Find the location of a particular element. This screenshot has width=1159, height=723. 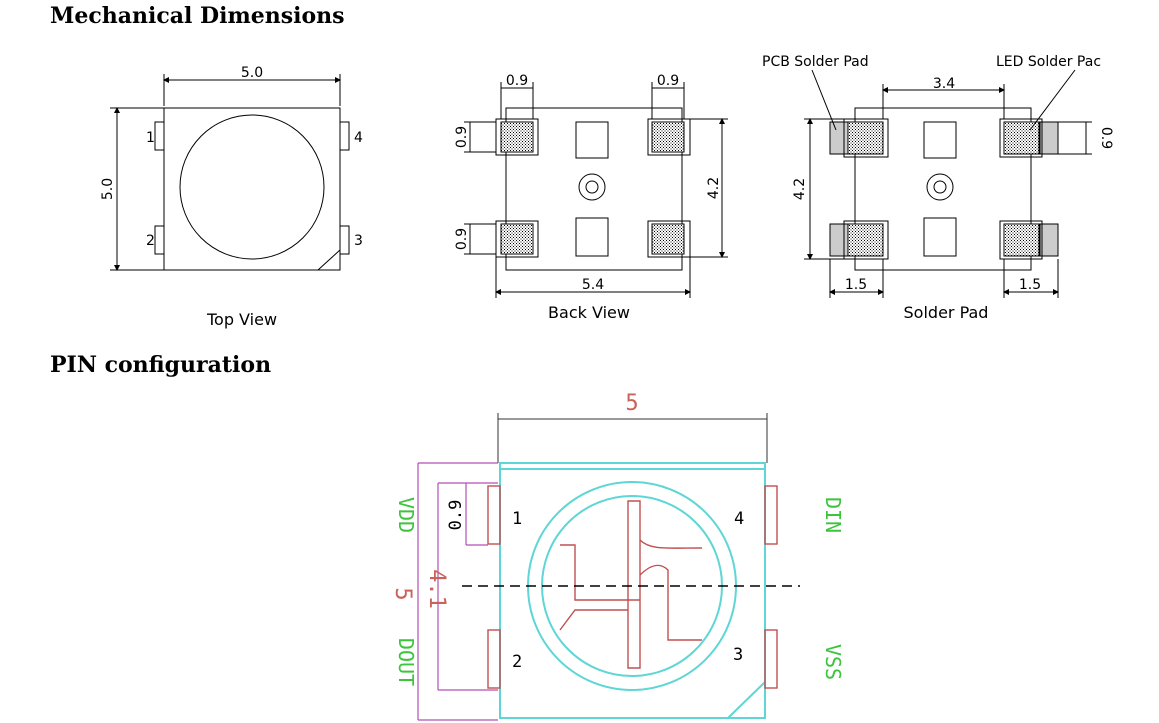

led-pad-outline-bl is located at coordinates (866, 240).